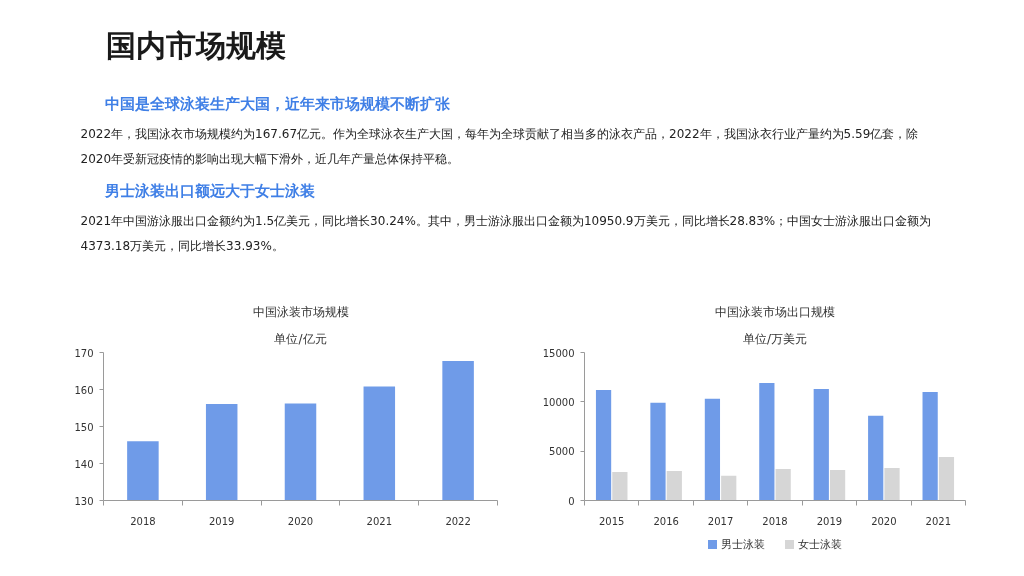  Describe the element at coordinates (84, 501) in the screenshot. I see `y-tick-label: 130` at that location.